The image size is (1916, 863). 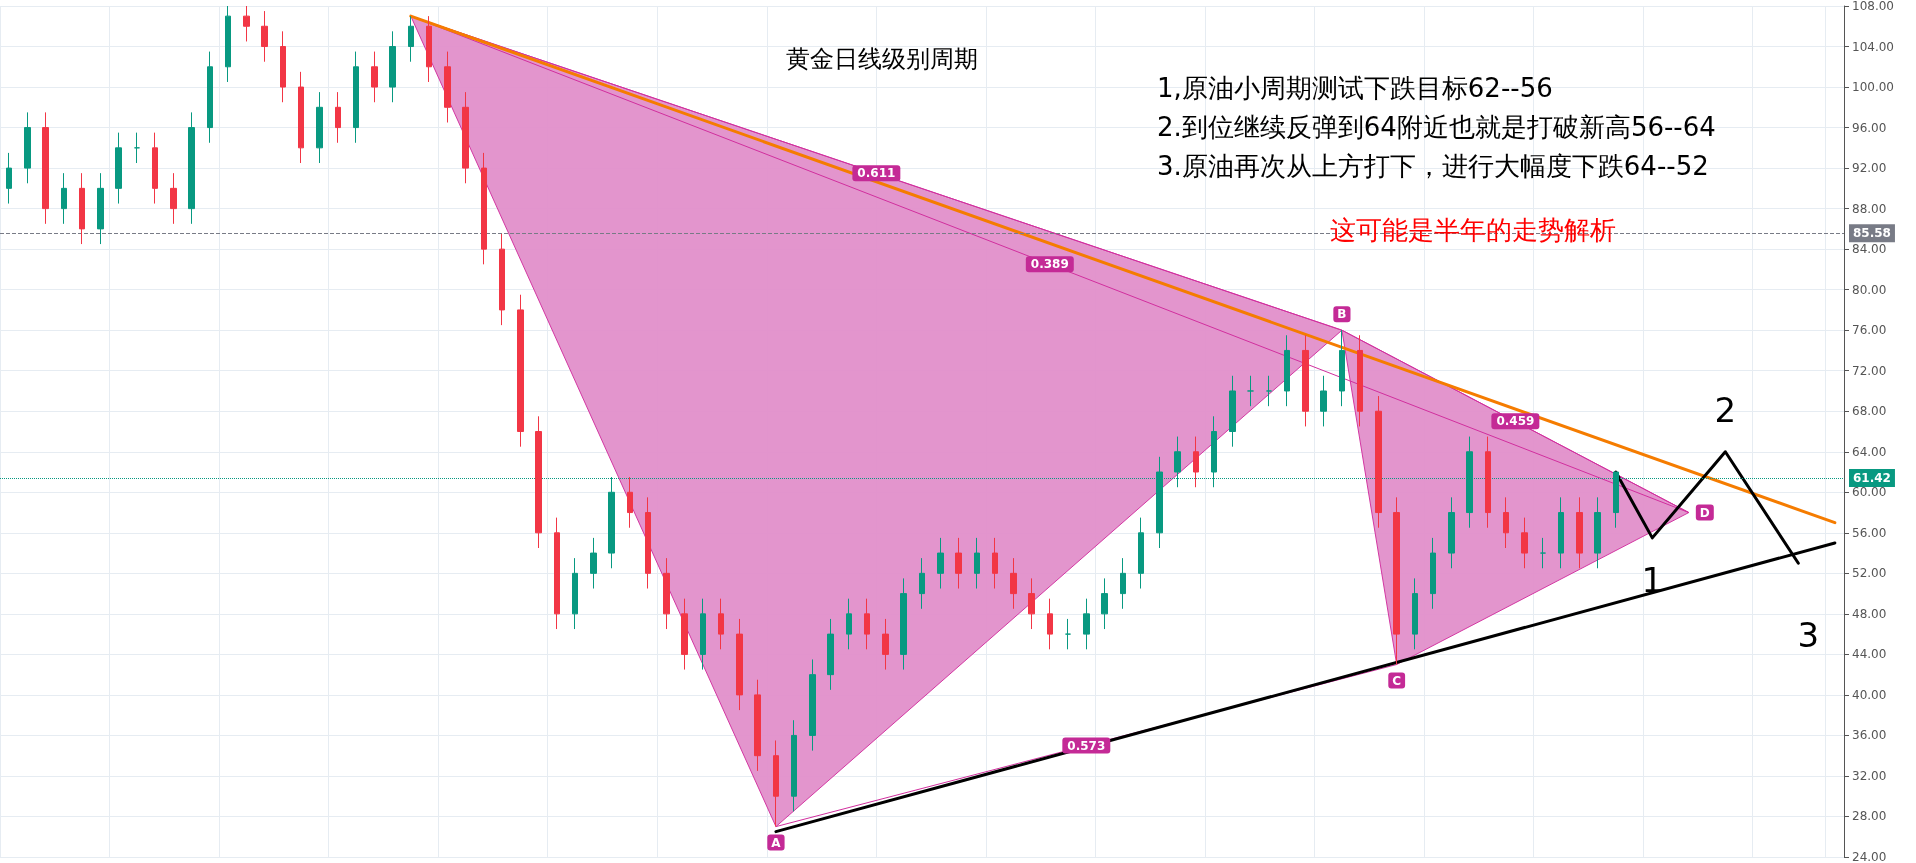 I want to click on y-tick-label: 28.00, so click(x=1869, y=816).